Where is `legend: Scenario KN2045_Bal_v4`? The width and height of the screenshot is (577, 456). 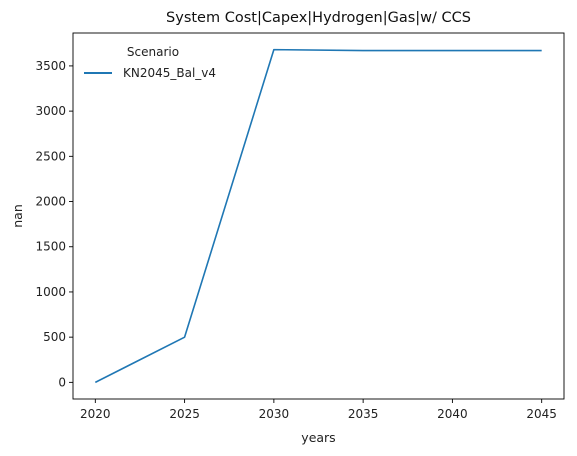
legend: Scenario KN2045_Bal_v4 is located at coordinates (150, 62).